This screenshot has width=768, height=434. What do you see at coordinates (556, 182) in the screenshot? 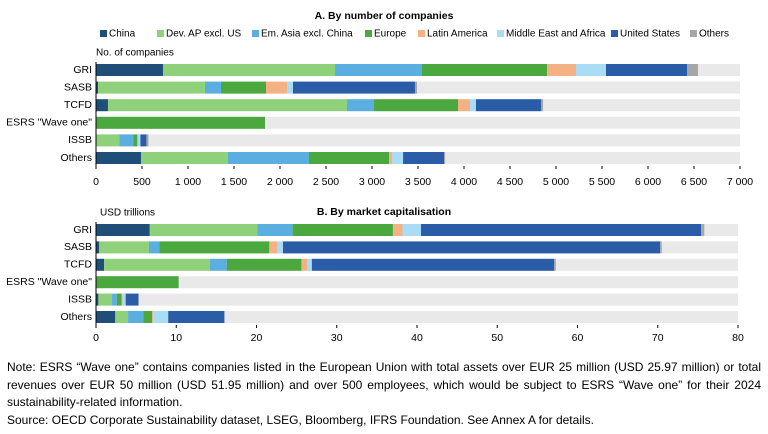
I see `x-tick-label: 5 000` at bounding box center [556, 182].